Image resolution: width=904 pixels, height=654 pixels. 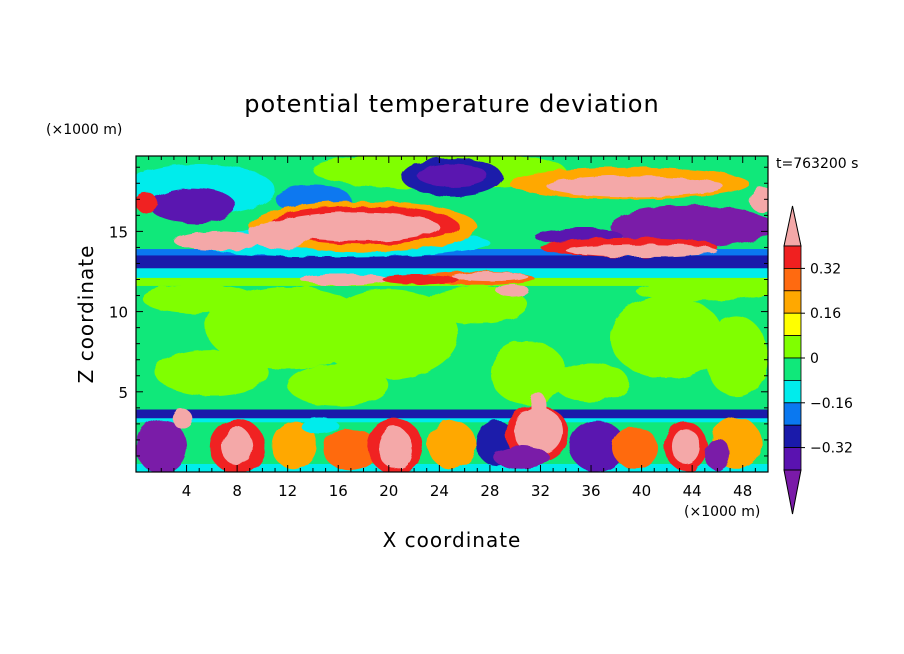 What do you see at coordinates (742, 491) in the screenshot?
I see `x-tick-label: 48` at bounding box center [742, 491].